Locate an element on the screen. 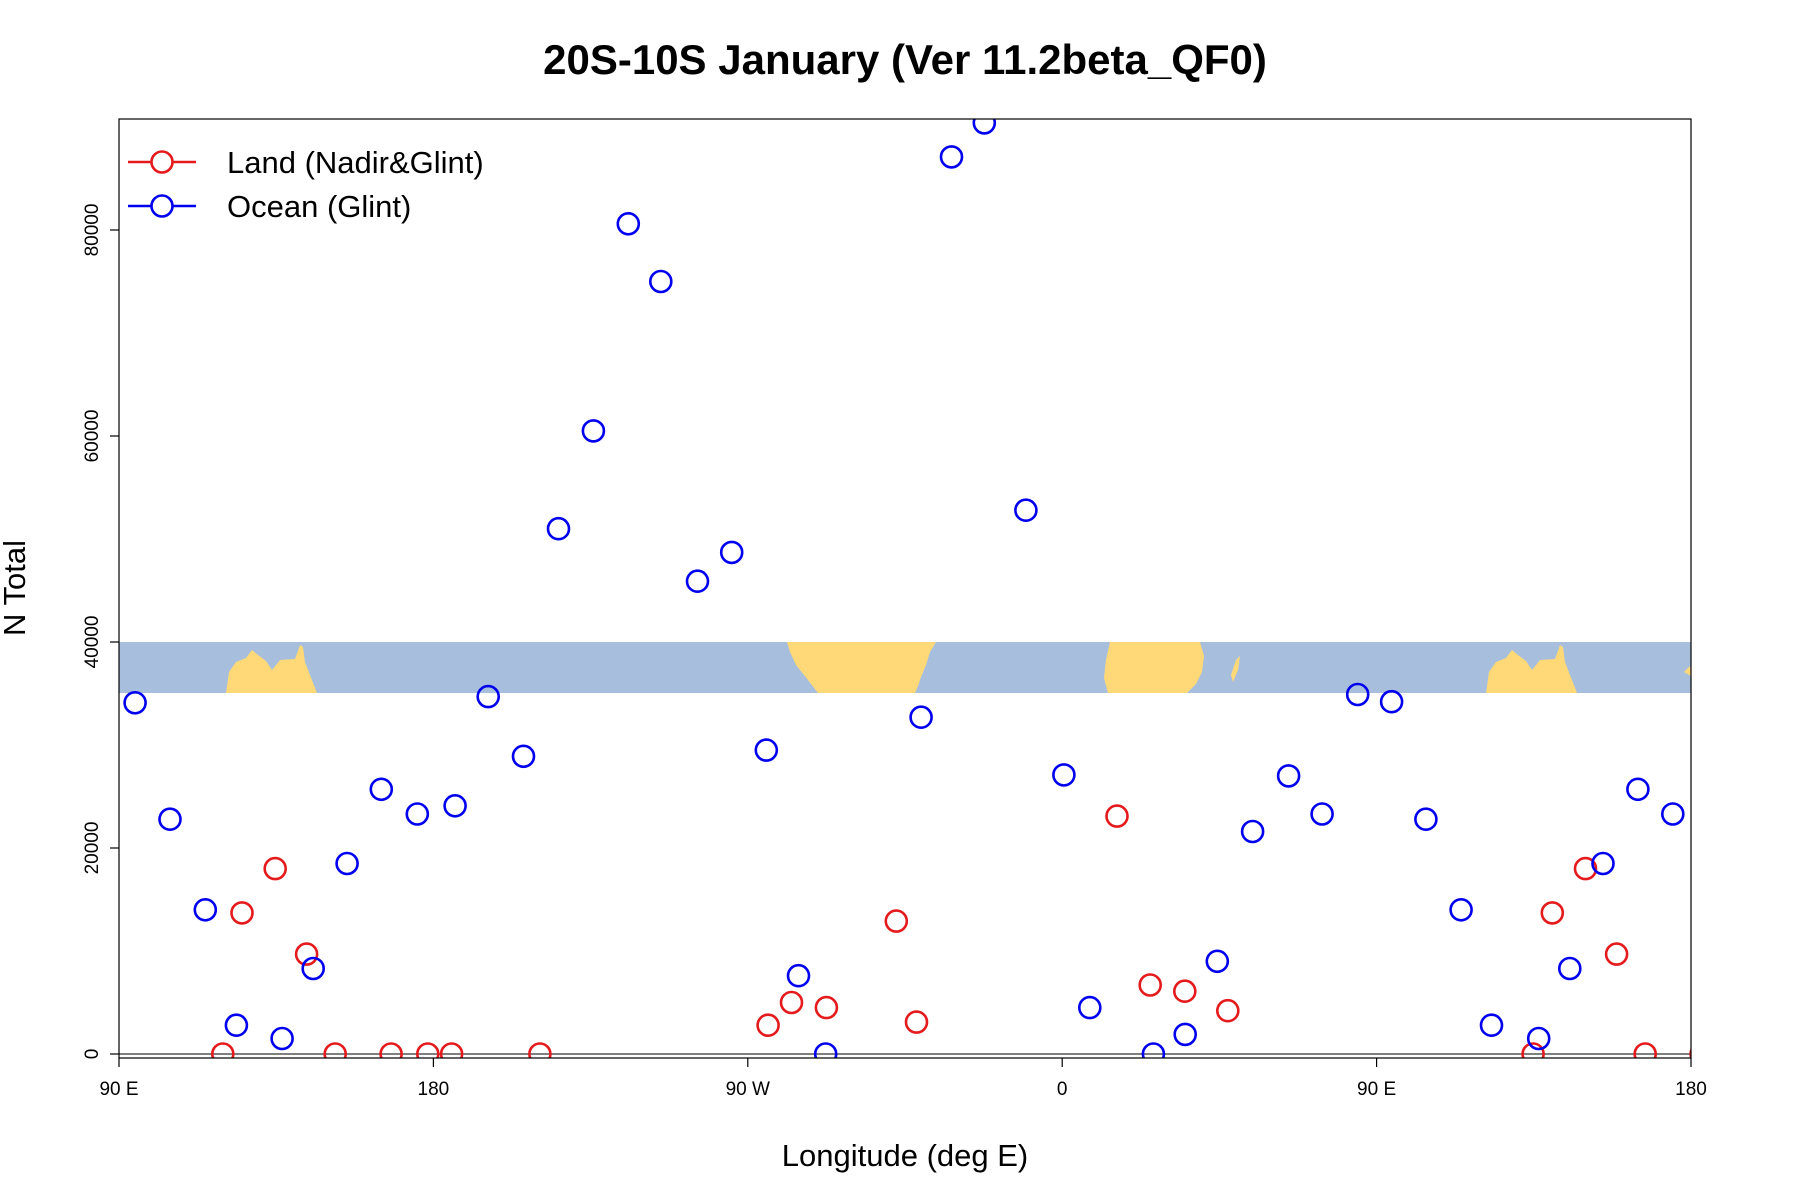 Image resolution: width=1800 pixels, height=1200 pixels. y-axis: 0 20000 40000 60000 80000 is located at coordinates (100, 632).